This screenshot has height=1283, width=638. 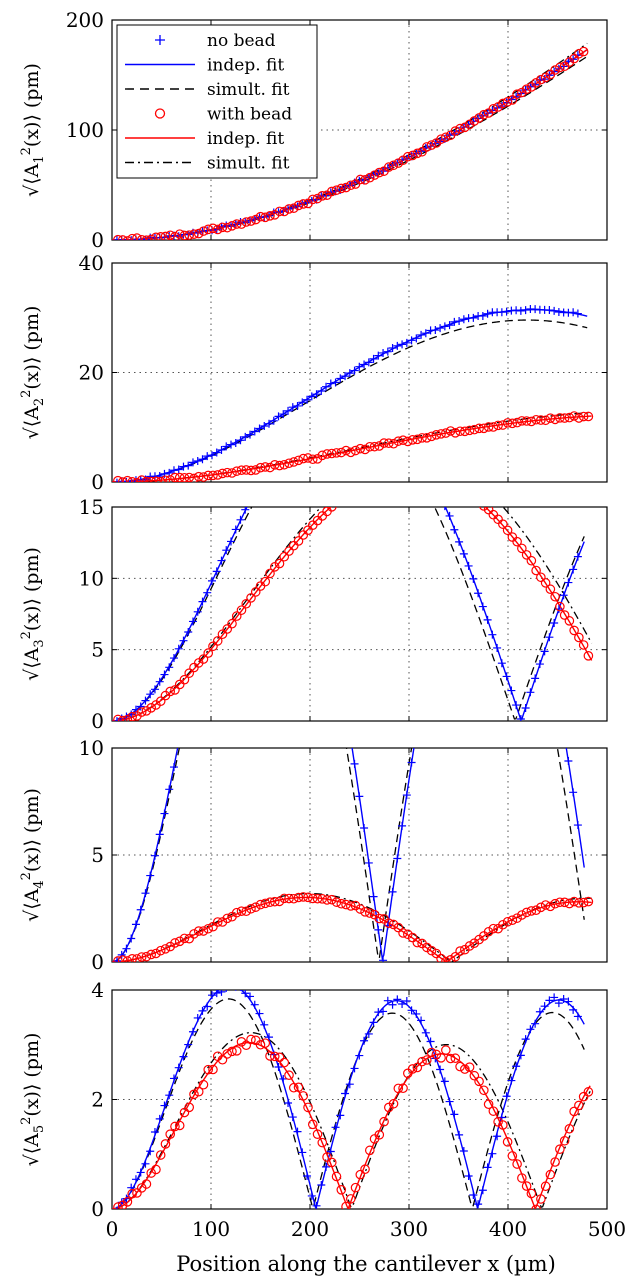 I want to click on x-tick-label: 100, so click(x=211, y=1229).